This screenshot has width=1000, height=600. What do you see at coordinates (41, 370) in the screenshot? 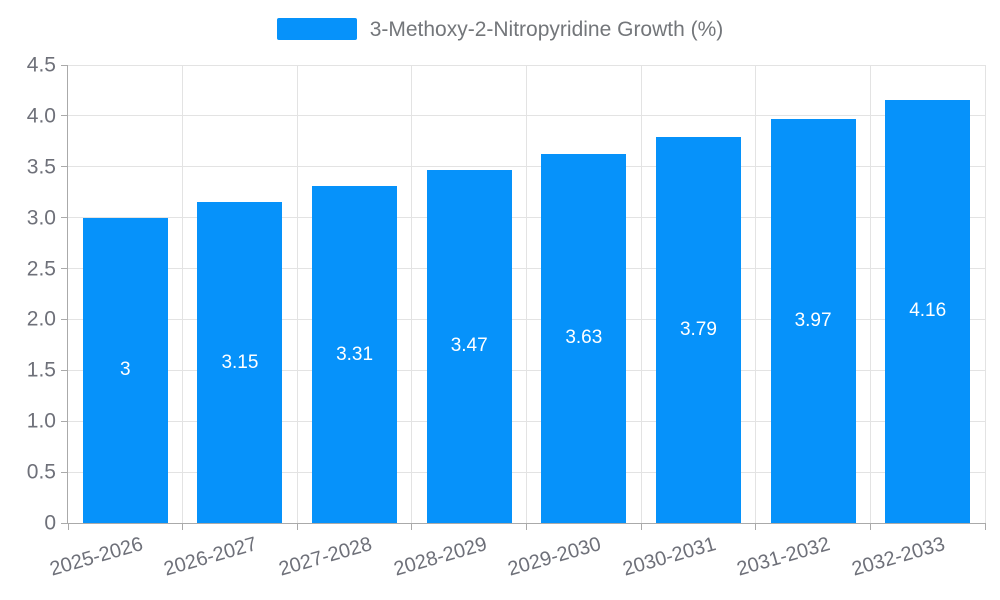
I see `y-axis-tick-label: 1.5` at bounding box center [41, 370].